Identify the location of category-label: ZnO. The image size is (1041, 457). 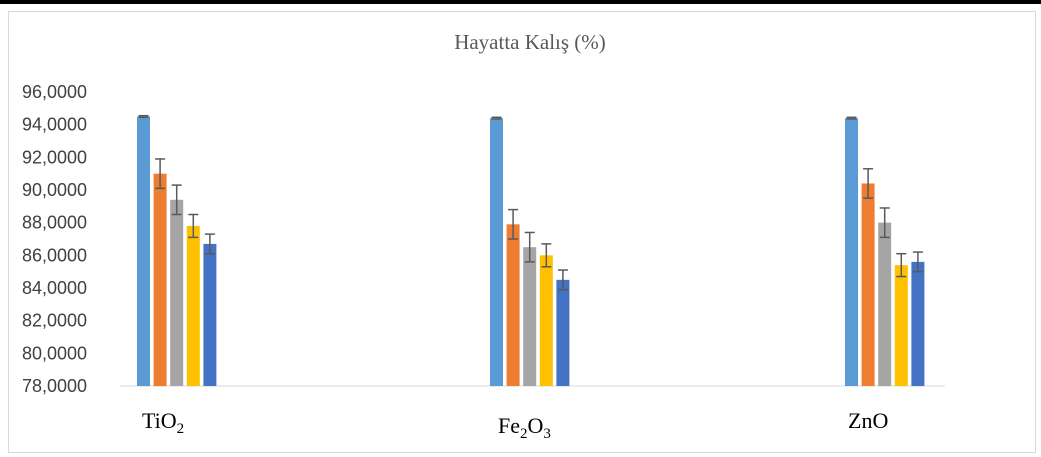
(868, 420).